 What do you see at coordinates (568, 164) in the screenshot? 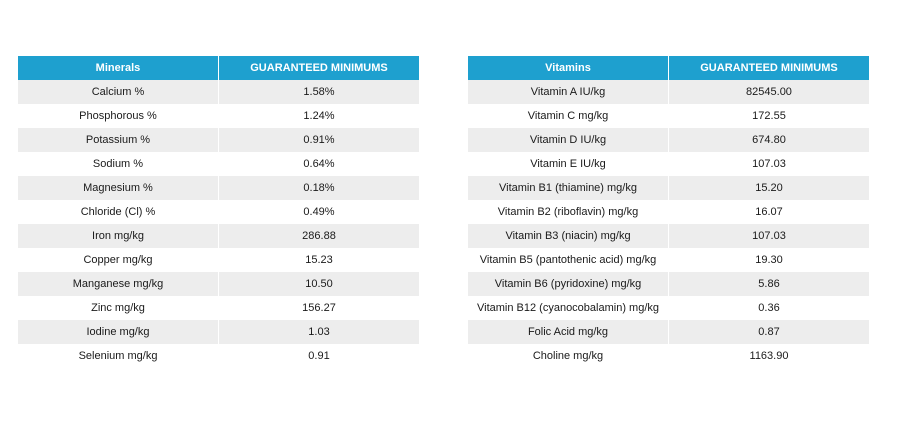
I see `vitamin-name: Vitamin E IU/kg` at bounding box center [568, 164].